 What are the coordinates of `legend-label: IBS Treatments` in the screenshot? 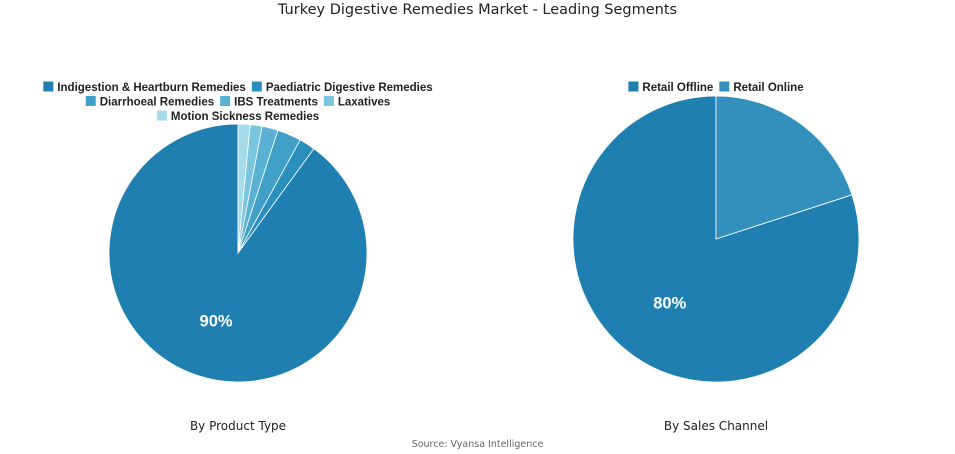 It's located at (276, 103).